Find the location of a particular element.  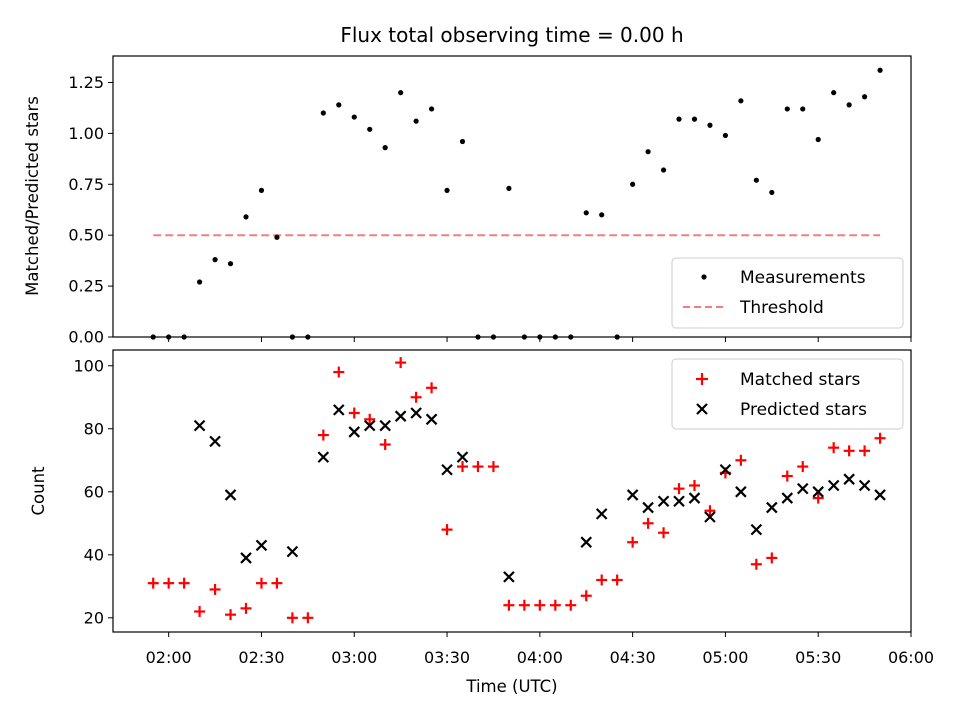

xtick-label: 03:30 is located at coordinates (447, 657).